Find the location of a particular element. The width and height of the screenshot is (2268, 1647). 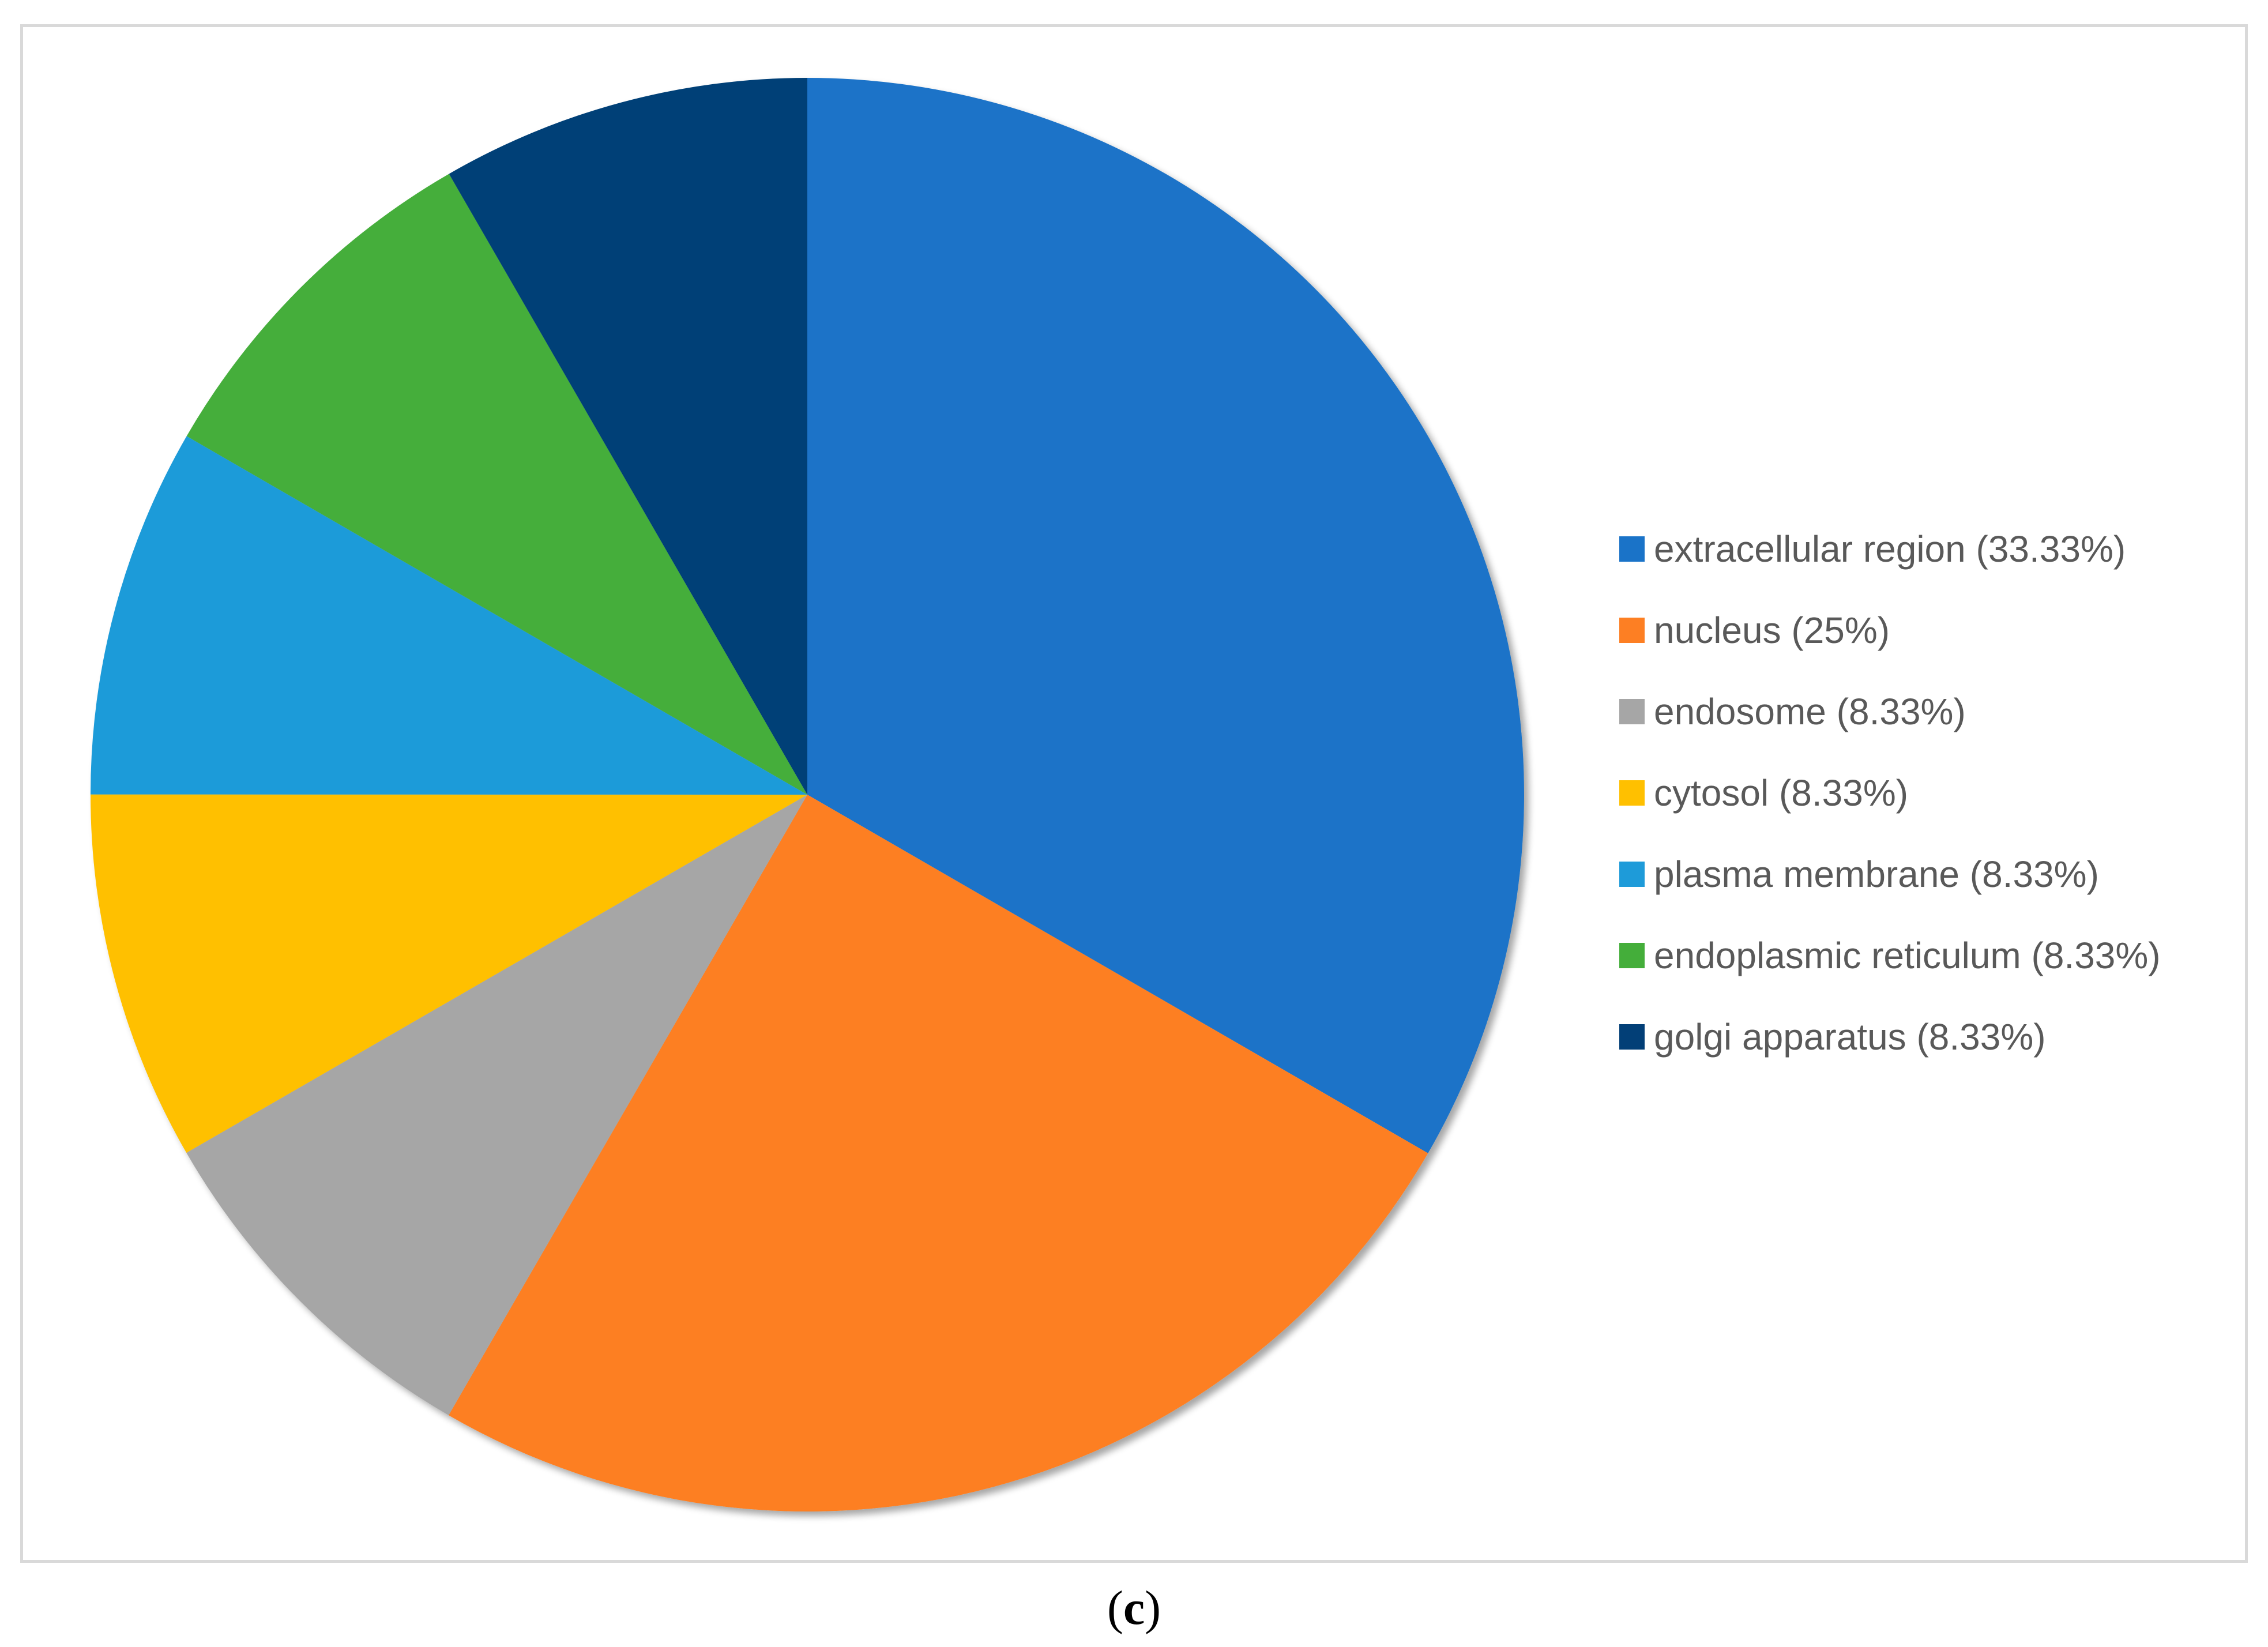

panel-label-close: ) is located at coordinates (1153, 1608).